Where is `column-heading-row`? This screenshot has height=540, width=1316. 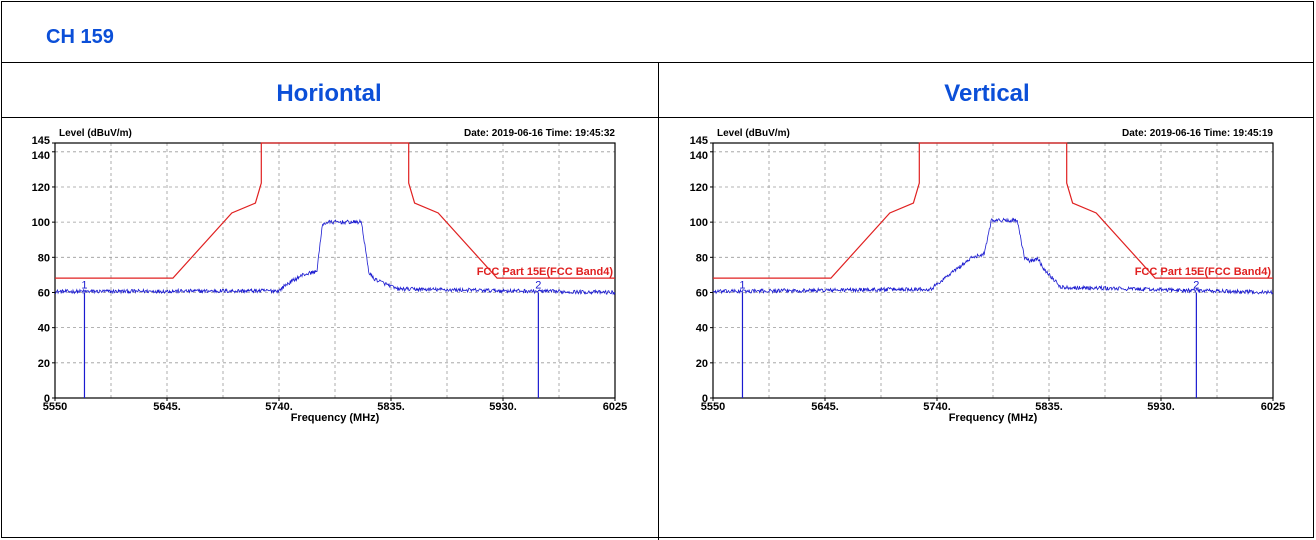 column-heading-row is located at coordinates (657, 90).